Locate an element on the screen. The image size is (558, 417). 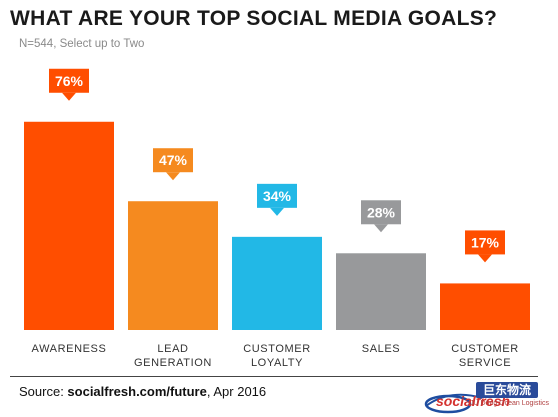
chart-title: WHAT ARE YOUR TOP SOCIAL MEDIA GOALS? is located at coordinates (254, 18).